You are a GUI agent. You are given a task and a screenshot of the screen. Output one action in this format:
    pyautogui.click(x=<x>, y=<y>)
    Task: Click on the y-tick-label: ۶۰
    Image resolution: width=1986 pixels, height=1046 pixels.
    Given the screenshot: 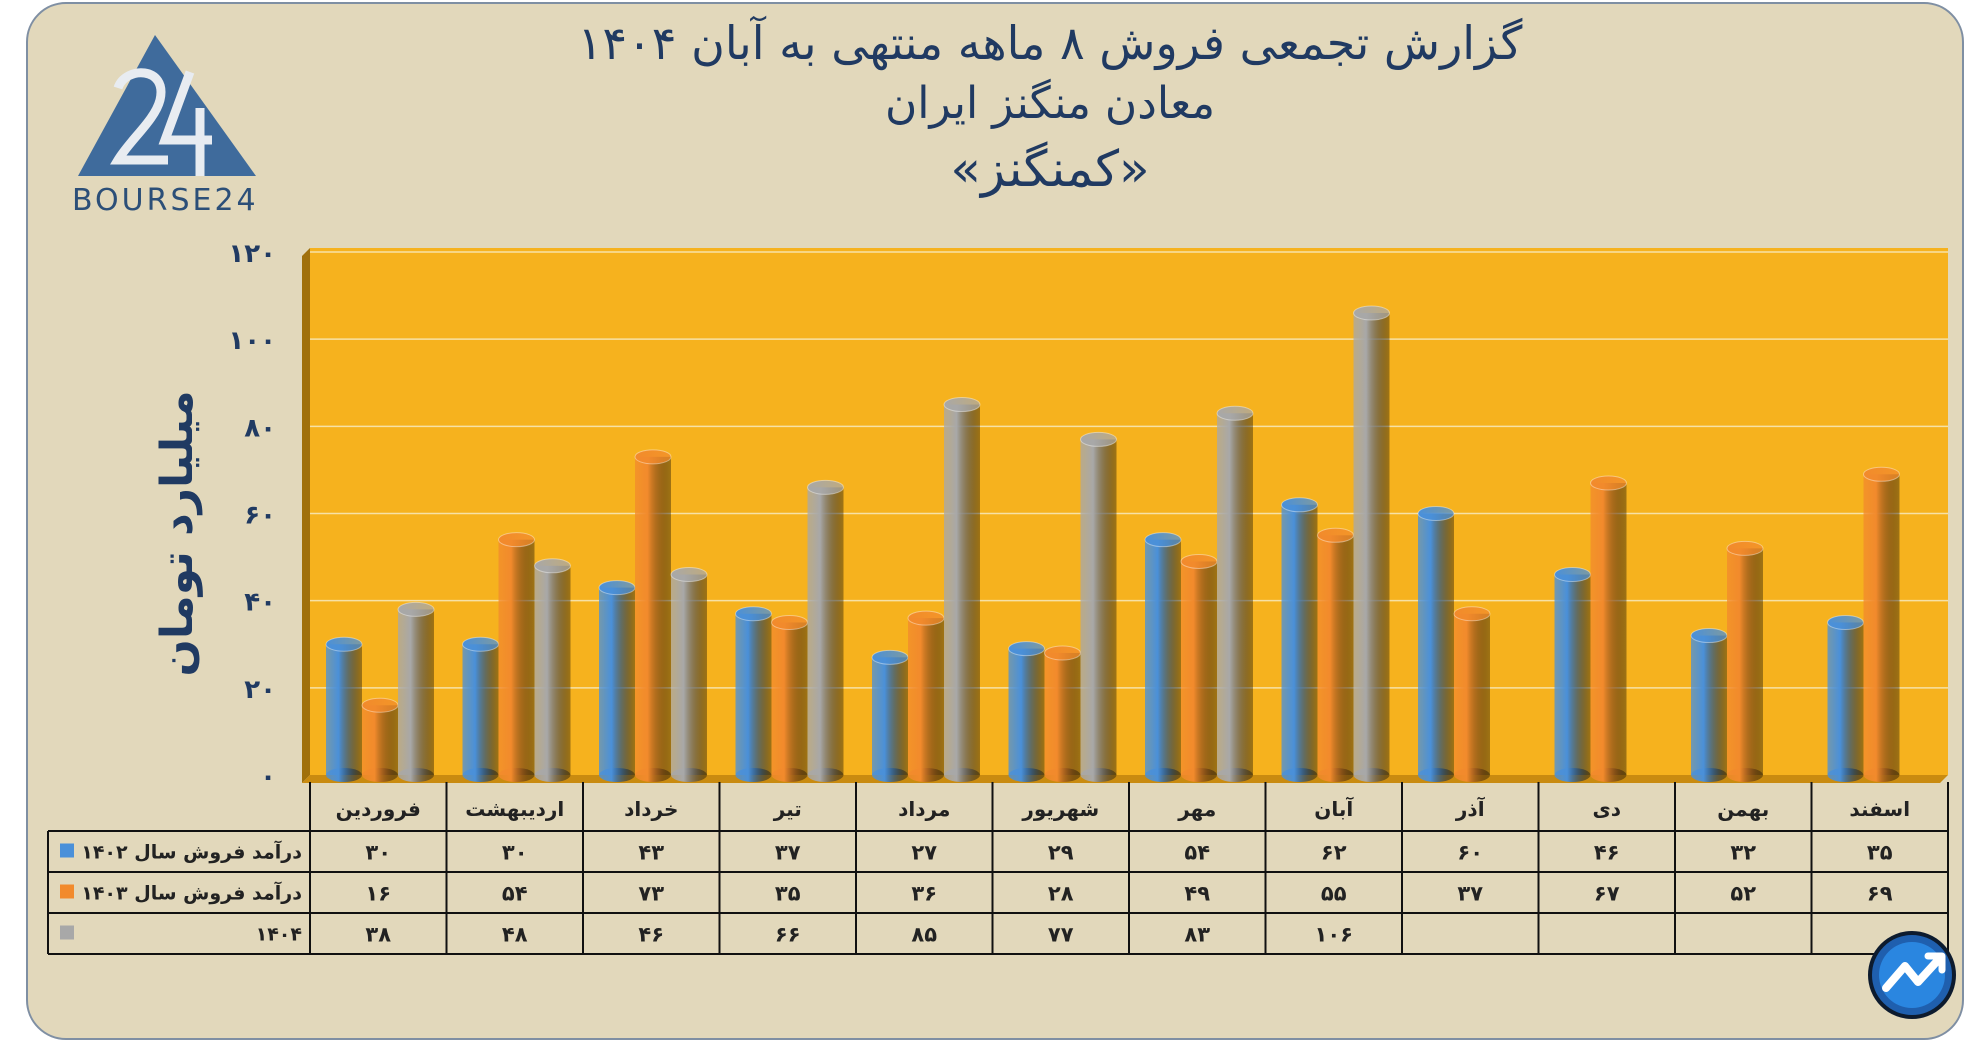 What is the action you would take?
    pyautogui.click(x=260, y=516)
    